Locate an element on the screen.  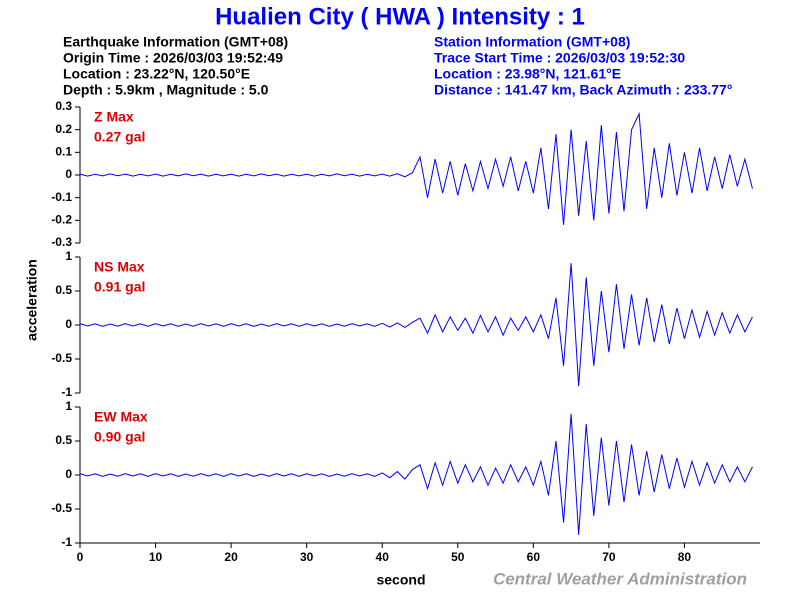
info-line: Earthquake Information (GMT+08) is located at coordinates (175, 42).